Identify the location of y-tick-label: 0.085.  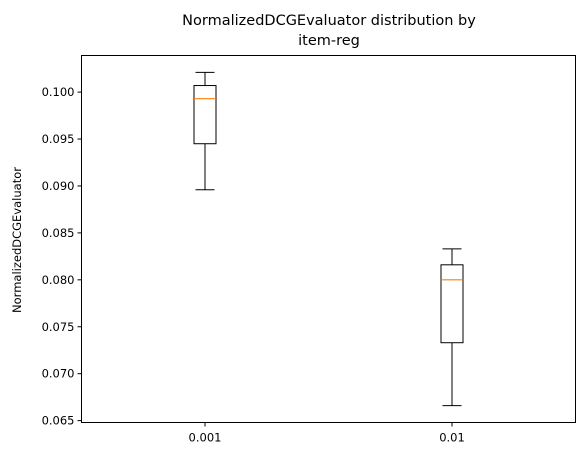
(58, 233).